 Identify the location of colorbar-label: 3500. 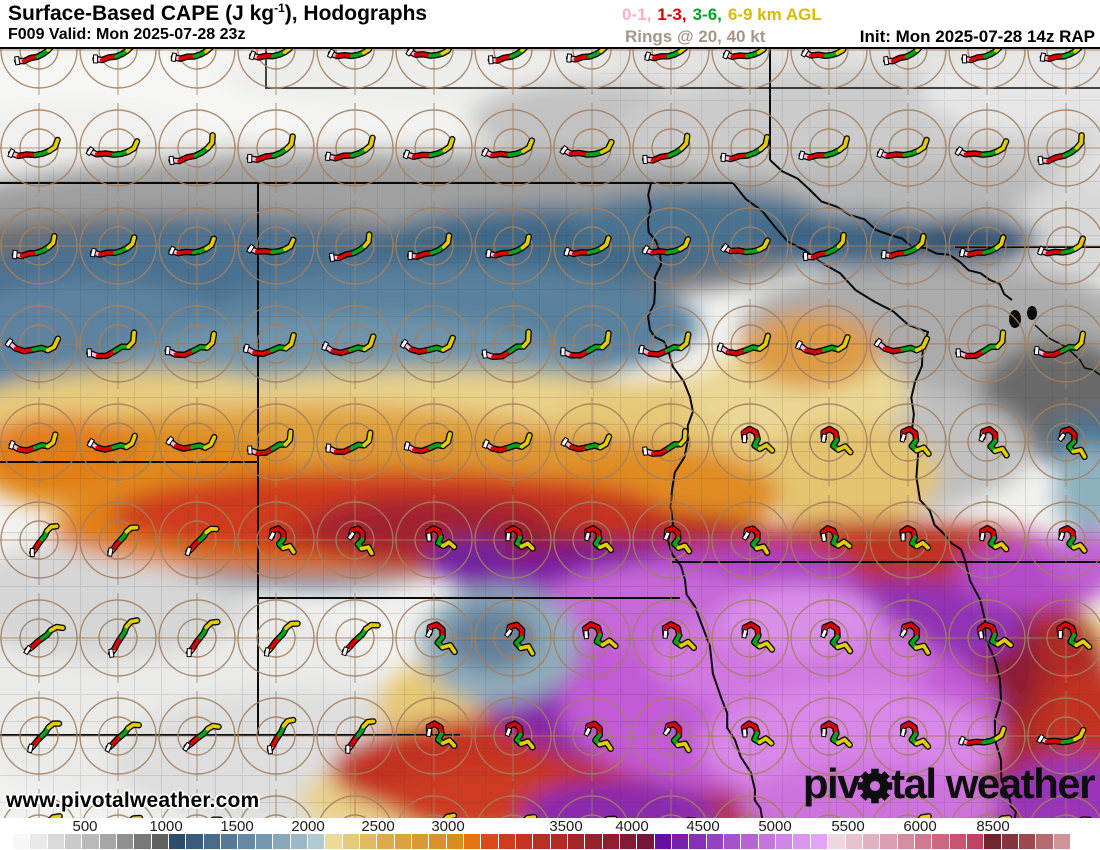
(566, 826).